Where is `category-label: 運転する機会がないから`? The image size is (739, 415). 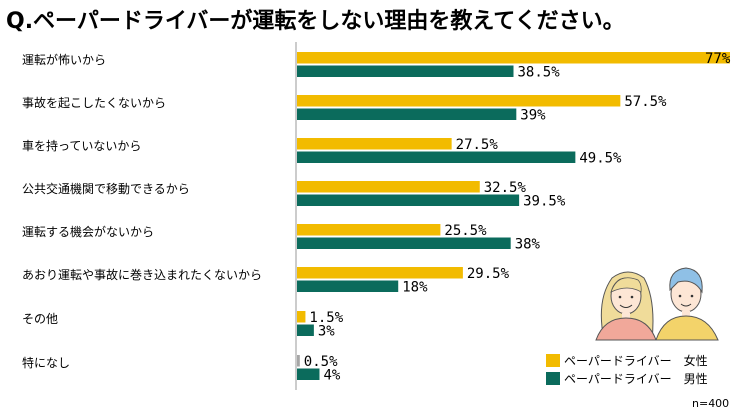 category-label: 運転する機会がないから is located at coordinates (88, 231).